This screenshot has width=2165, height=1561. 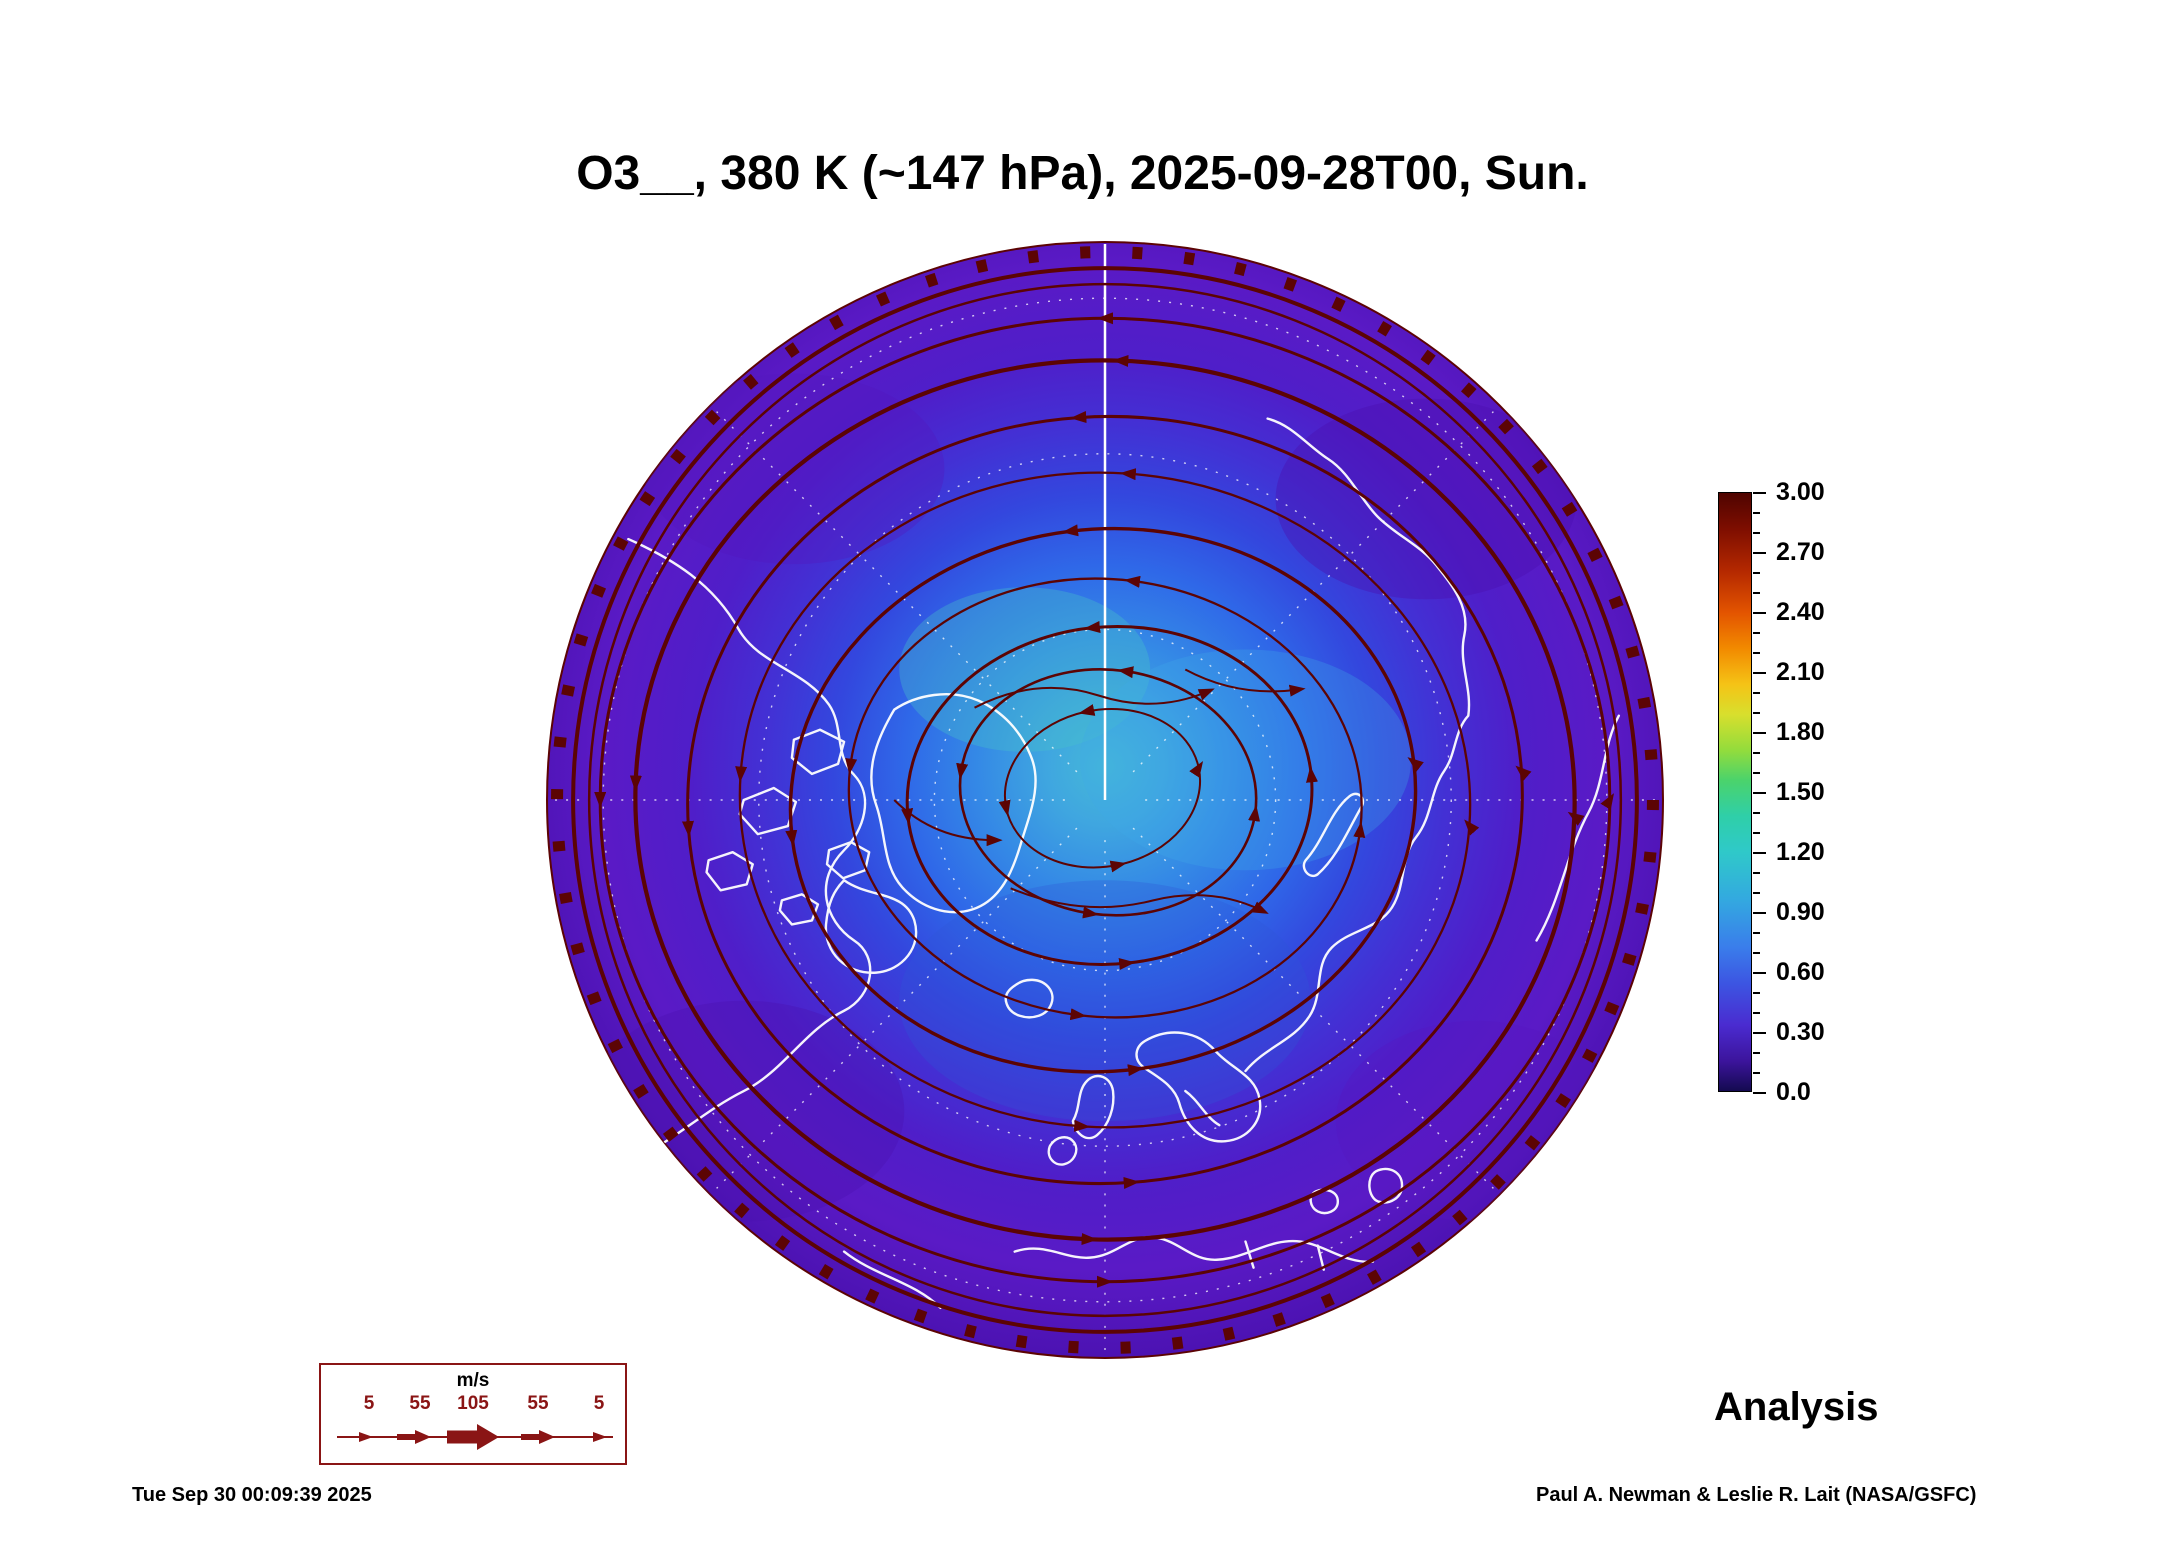 I want to click on analysis-label: Analysis, so click(x=1796, y=1407).